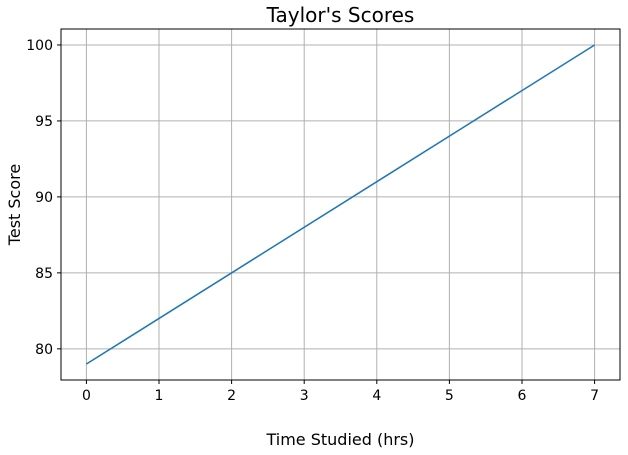 Image resolution: width=628 pixels, height=455 pixels. What do you see at coordinates (594, 396) in the screenshot?
I see `x-tick-label: 7` at bounding box center [594, 396].